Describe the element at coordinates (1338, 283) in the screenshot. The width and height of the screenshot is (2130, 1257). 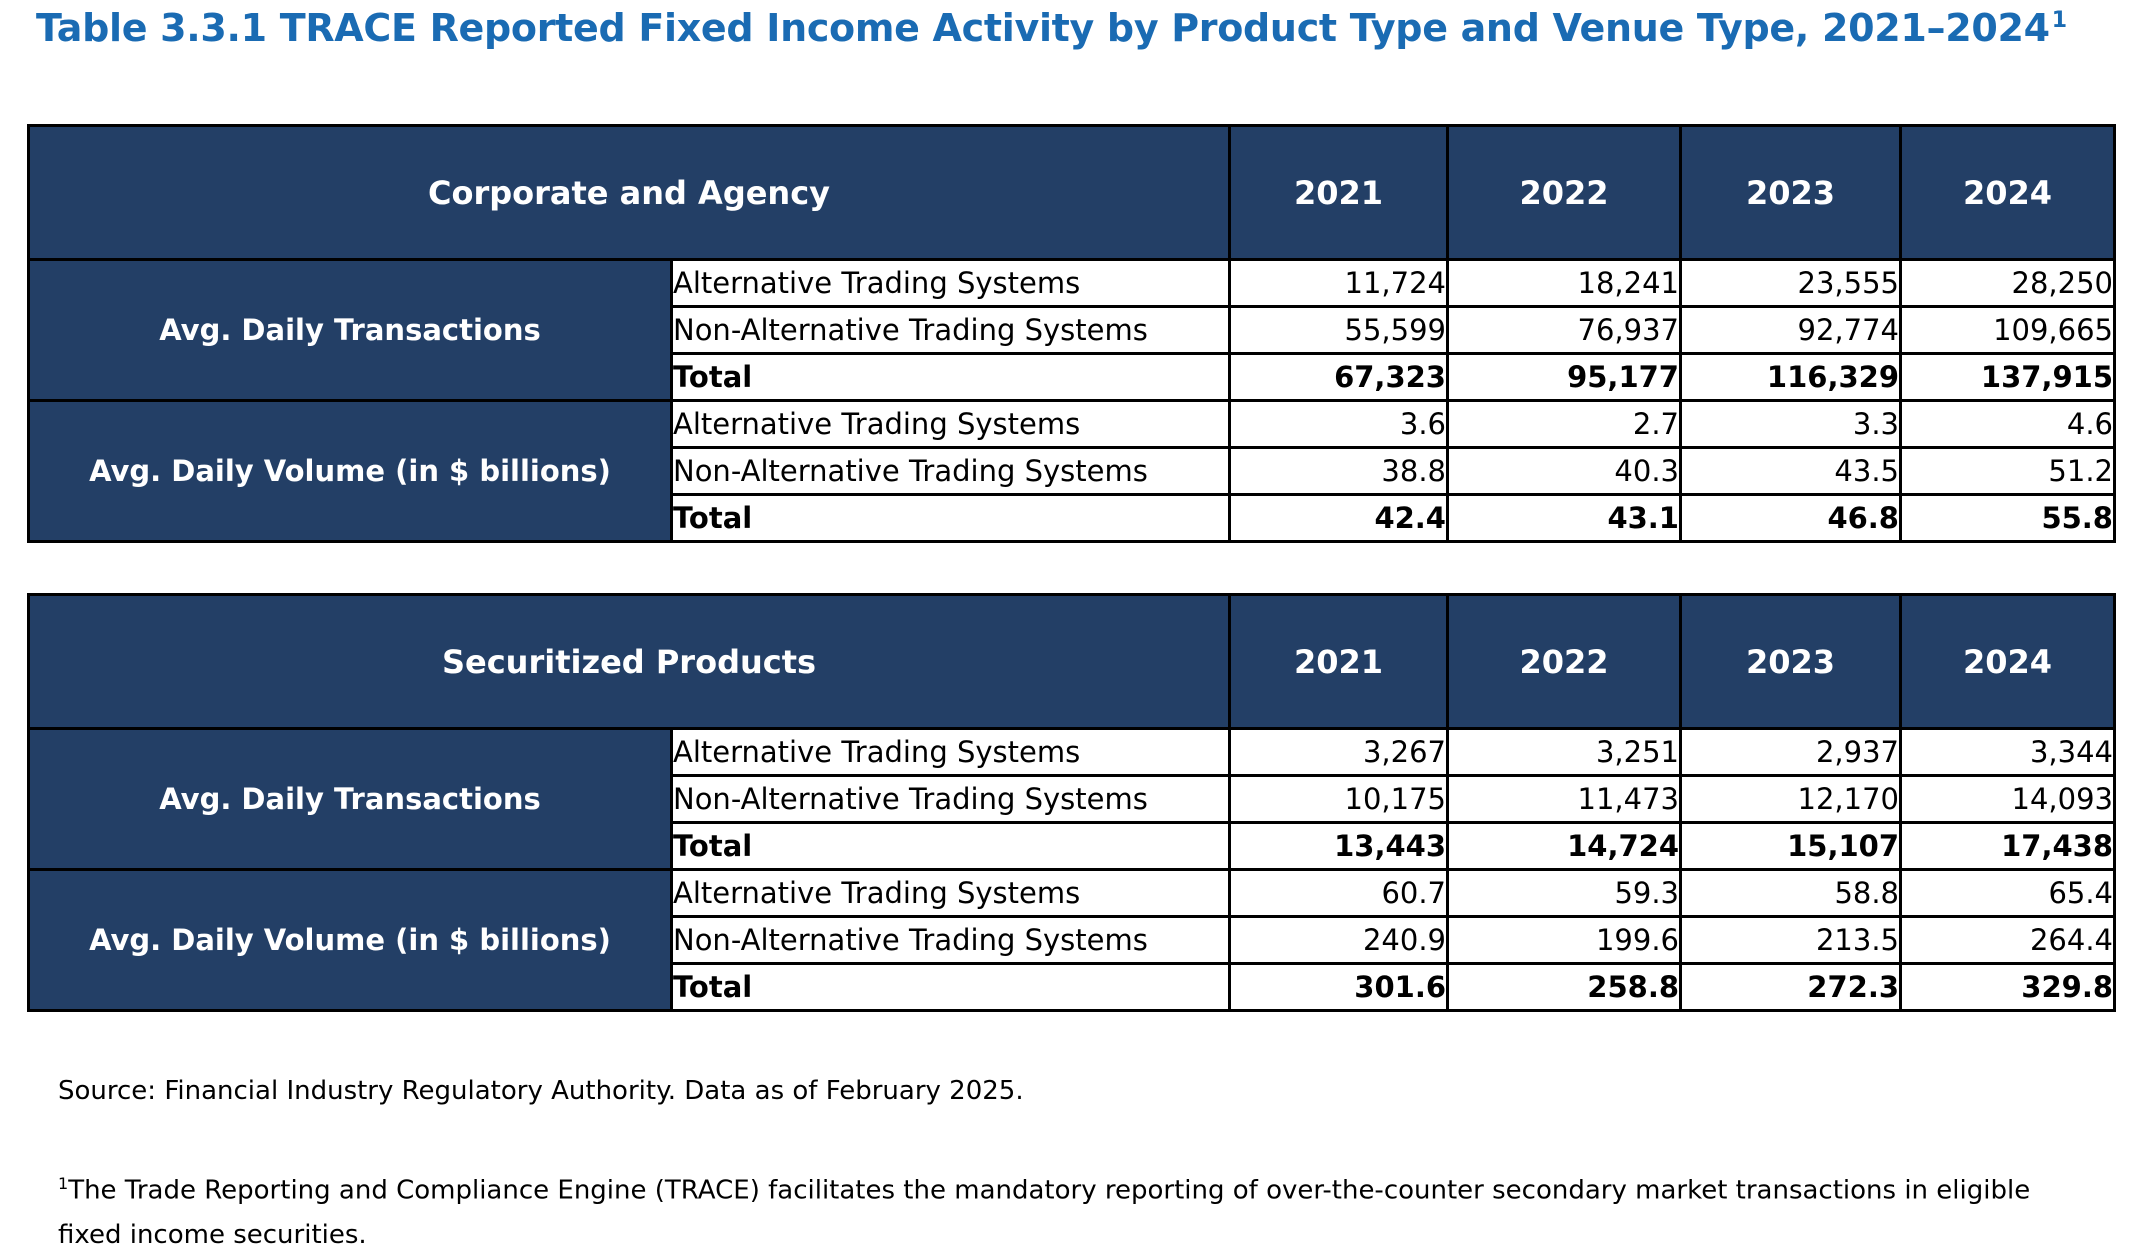
I see `cell-value: 11,724` at that location.